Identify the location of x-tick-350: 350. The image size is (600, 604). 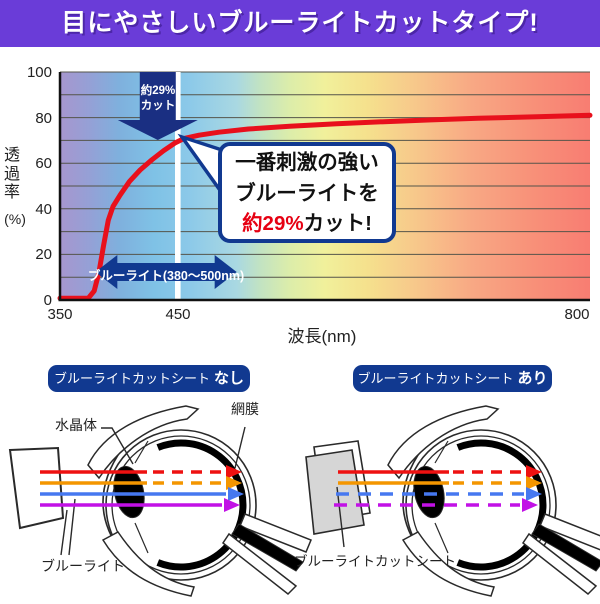
(60, 314).